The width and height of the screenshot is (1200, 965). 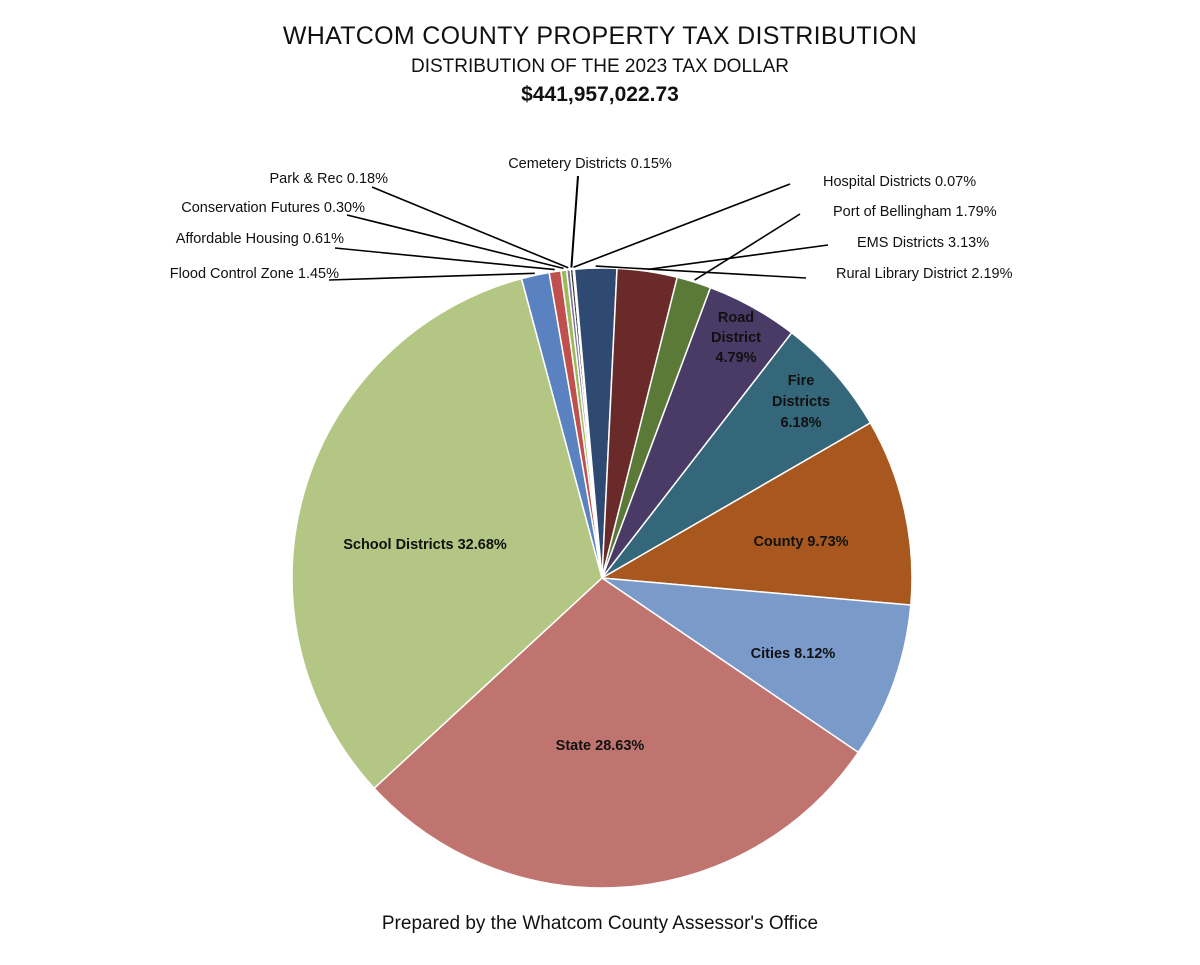 I want to click on label-park-and-rec: Park & Rec 0.18%, so click(x=329, y=179).